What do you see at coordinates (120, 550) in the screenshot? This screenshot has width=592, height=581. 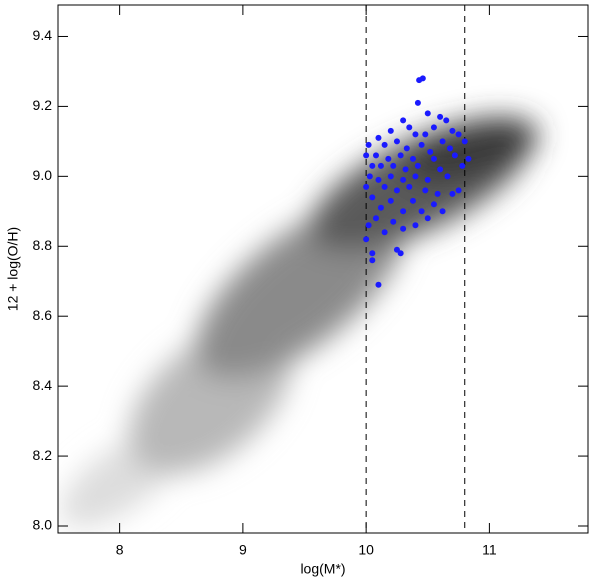 I see `x-tick-label: 8` at bounding box center [120, 550].